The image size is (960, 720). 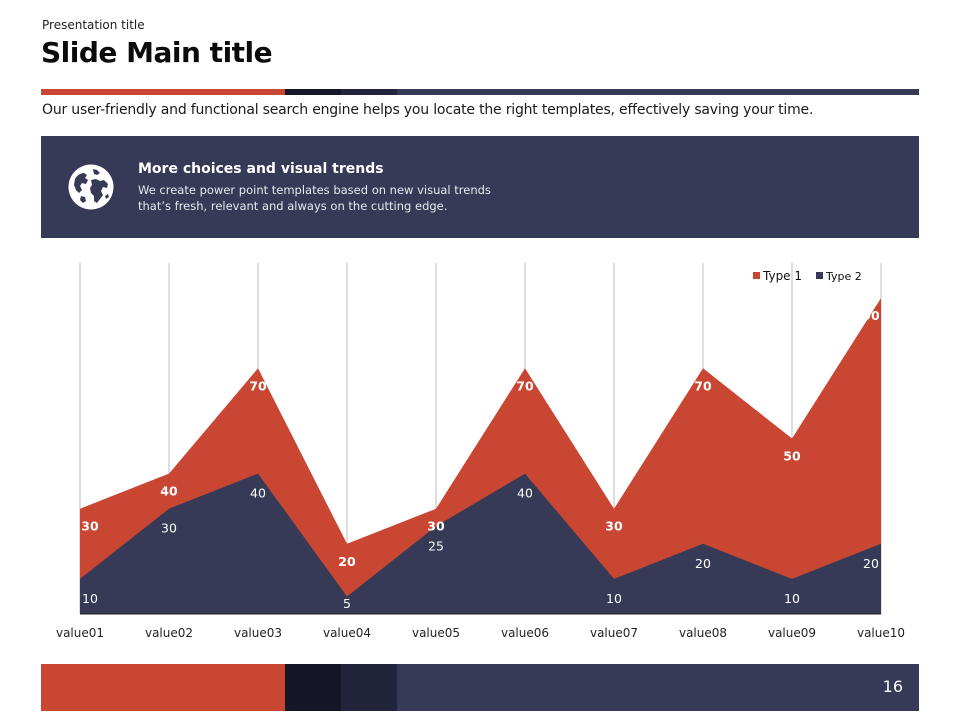 What do you see at coordinates (369, 92) in the screenshot?
I see `accent-segment-dark` at bounding box center [369, 92].